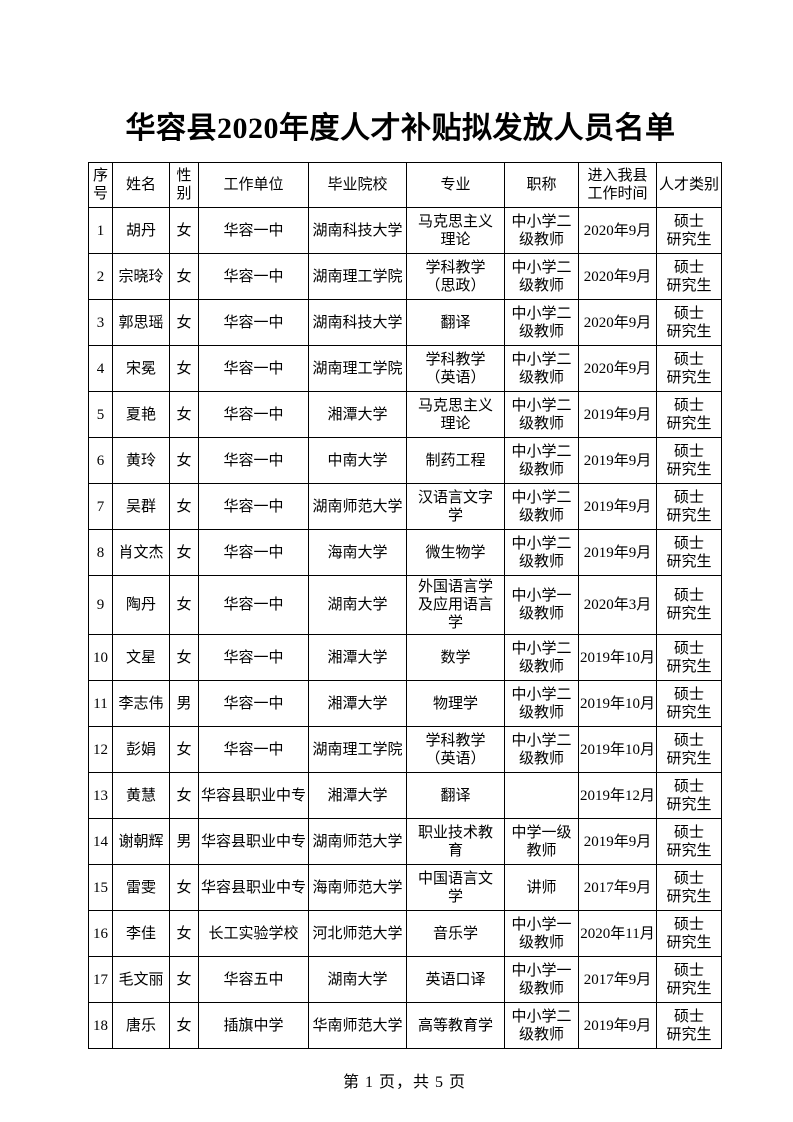  I want to click on table-cell: 海南师范大学, so click(357, 887).